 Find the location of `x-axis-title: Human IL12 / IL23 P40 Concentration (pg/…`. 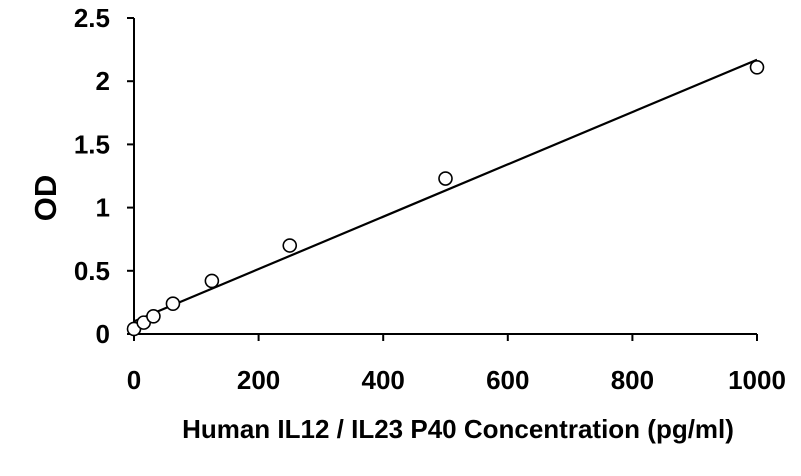

x-axis-title: Human IL12 / IL23 P40 Concentration (pg/… is located at coordinates (458, 429).